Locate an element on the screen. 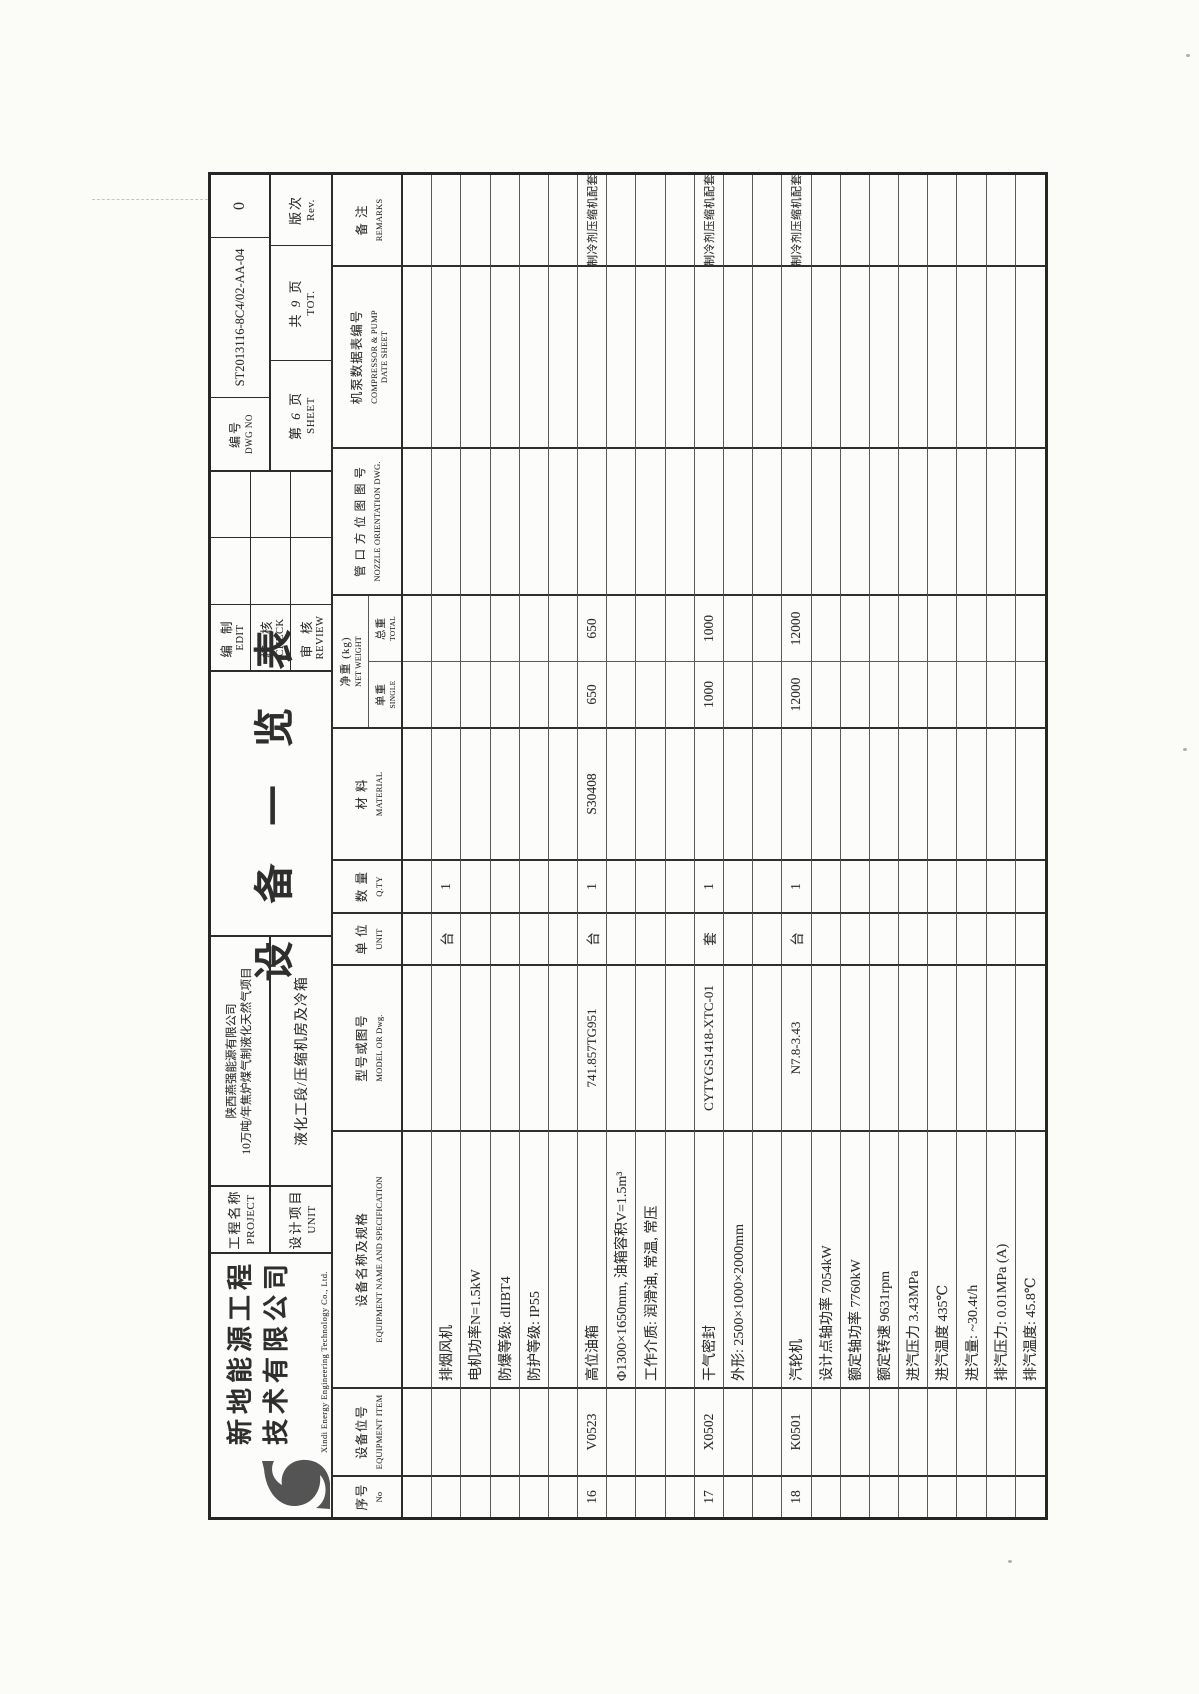 The width and height of the screenshot is (1199, 1694). rev-value: 0 is located at coordinates (239, 206).